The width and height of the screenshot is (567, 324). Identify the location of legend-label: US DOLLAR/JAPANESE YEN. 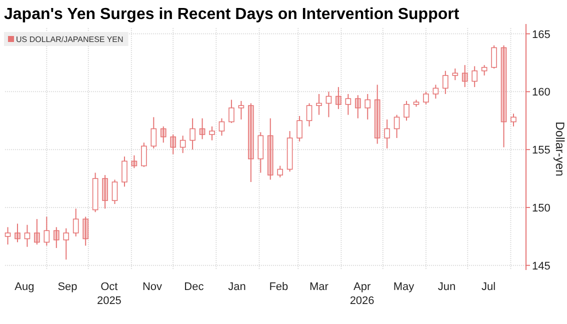
(70, 39).